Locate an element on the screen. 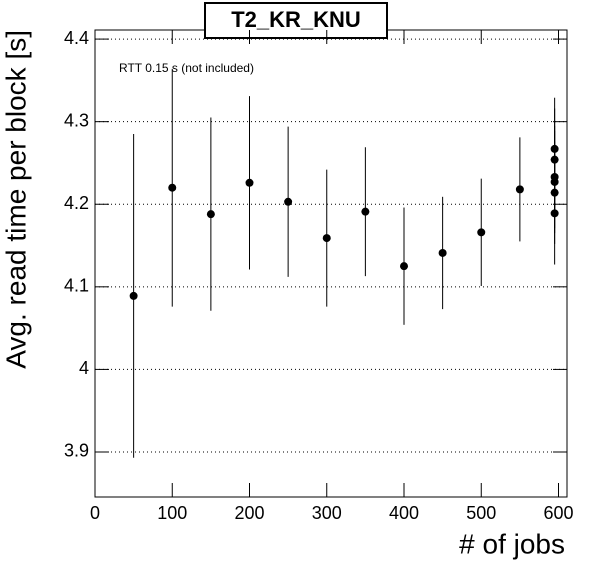 The width and height of the screenshot is (596, 572). annotation: RTT 0.15 s (not included) is located at coordinates (186, 68).